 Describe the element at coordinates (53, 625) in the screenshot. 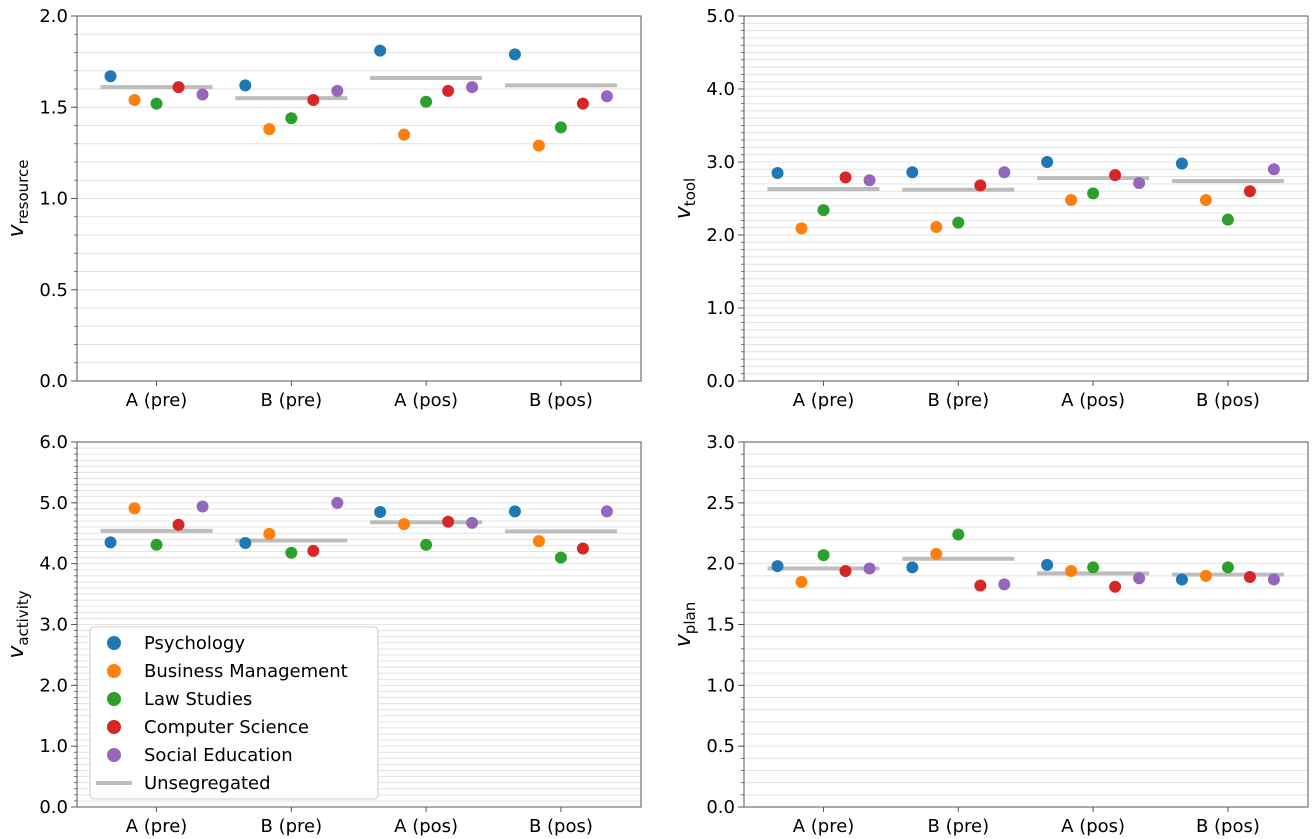

I see `y-tick-label: 3.0` at that location.